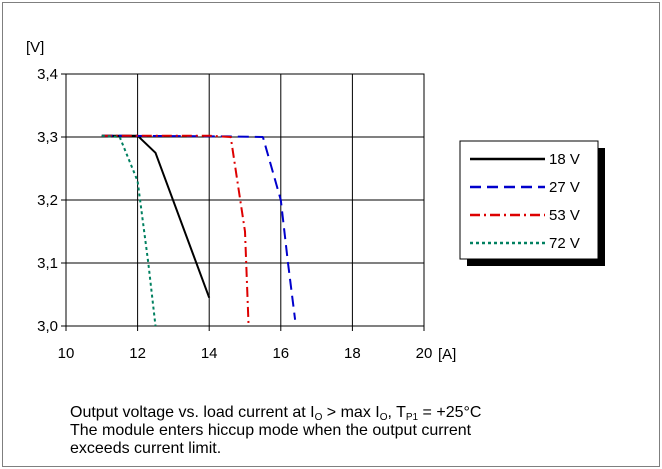 The width and height of the screenshot is (662, 469). I want to click on y-tick-label: 3,3, so click(47, 137).